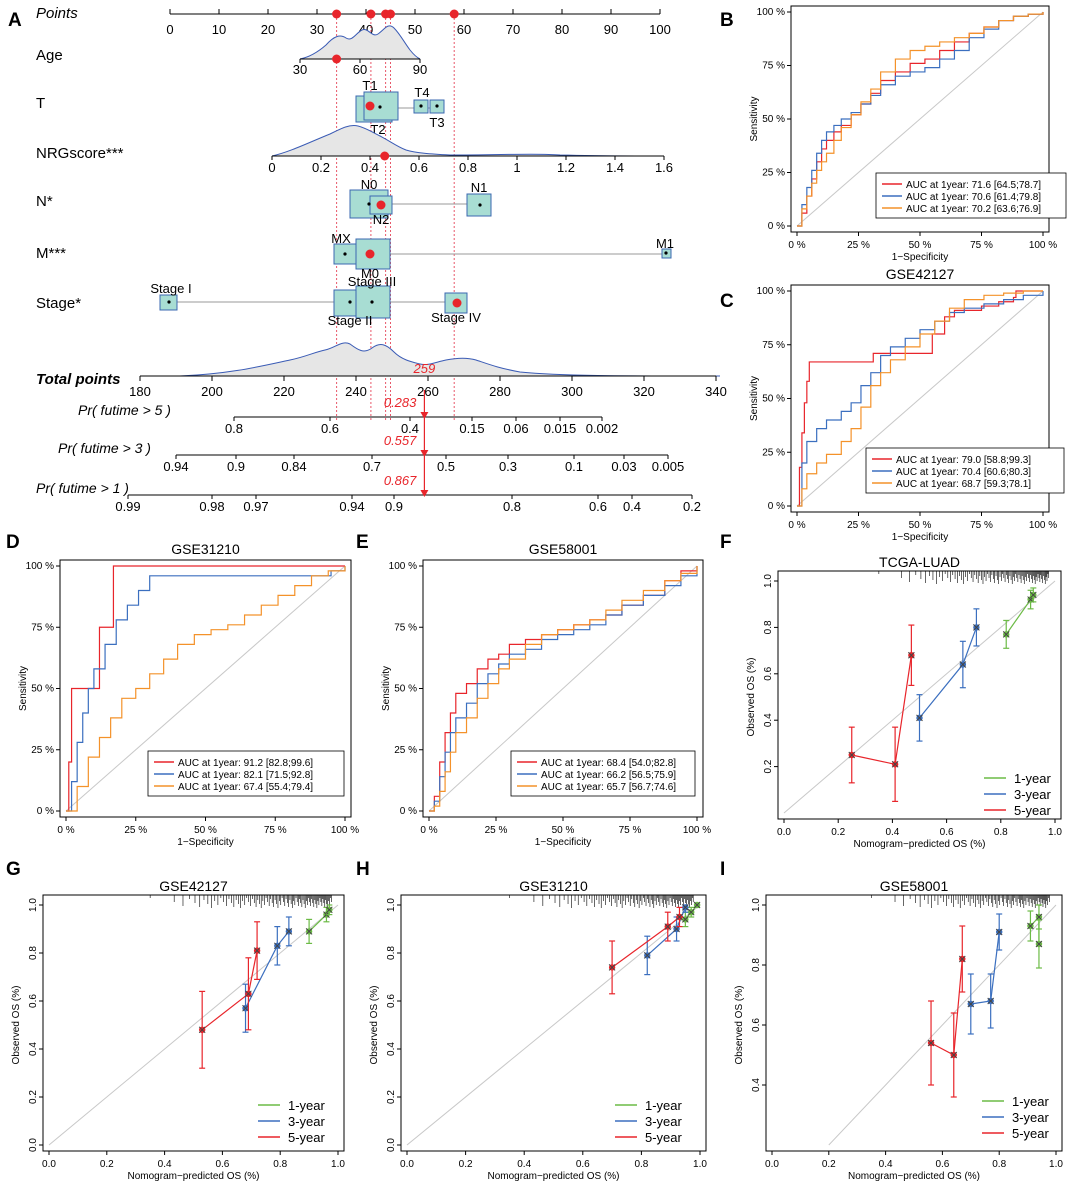 The height and width of the screenshot is (1193, 1072). I want to click on y-tick-label: 0.2, so click(391, 1097).